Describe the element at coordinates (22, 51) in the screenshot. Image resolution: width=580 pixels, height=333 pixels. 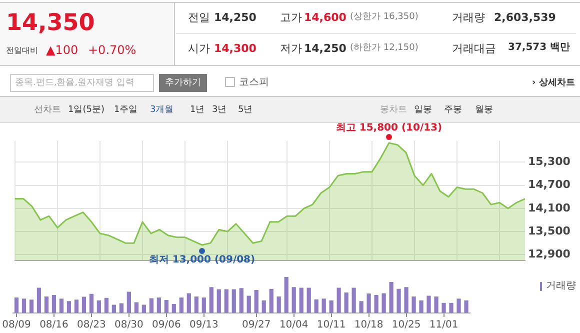
I see `text: 전일대비` at that location.